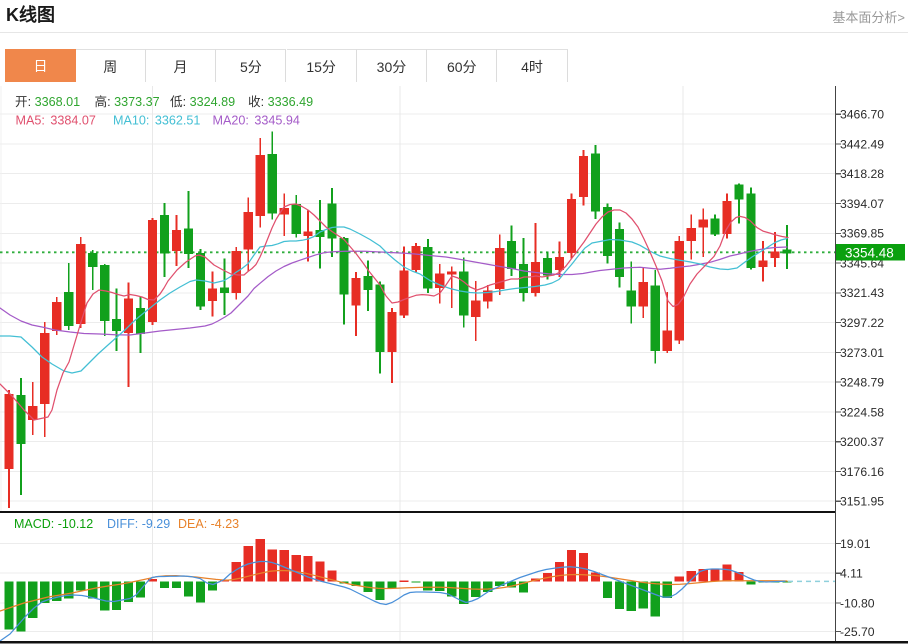  Describe the element at coordinates (138, 524) in the screenshot. I see `svg-text: DIFF: -9.29` at that location.